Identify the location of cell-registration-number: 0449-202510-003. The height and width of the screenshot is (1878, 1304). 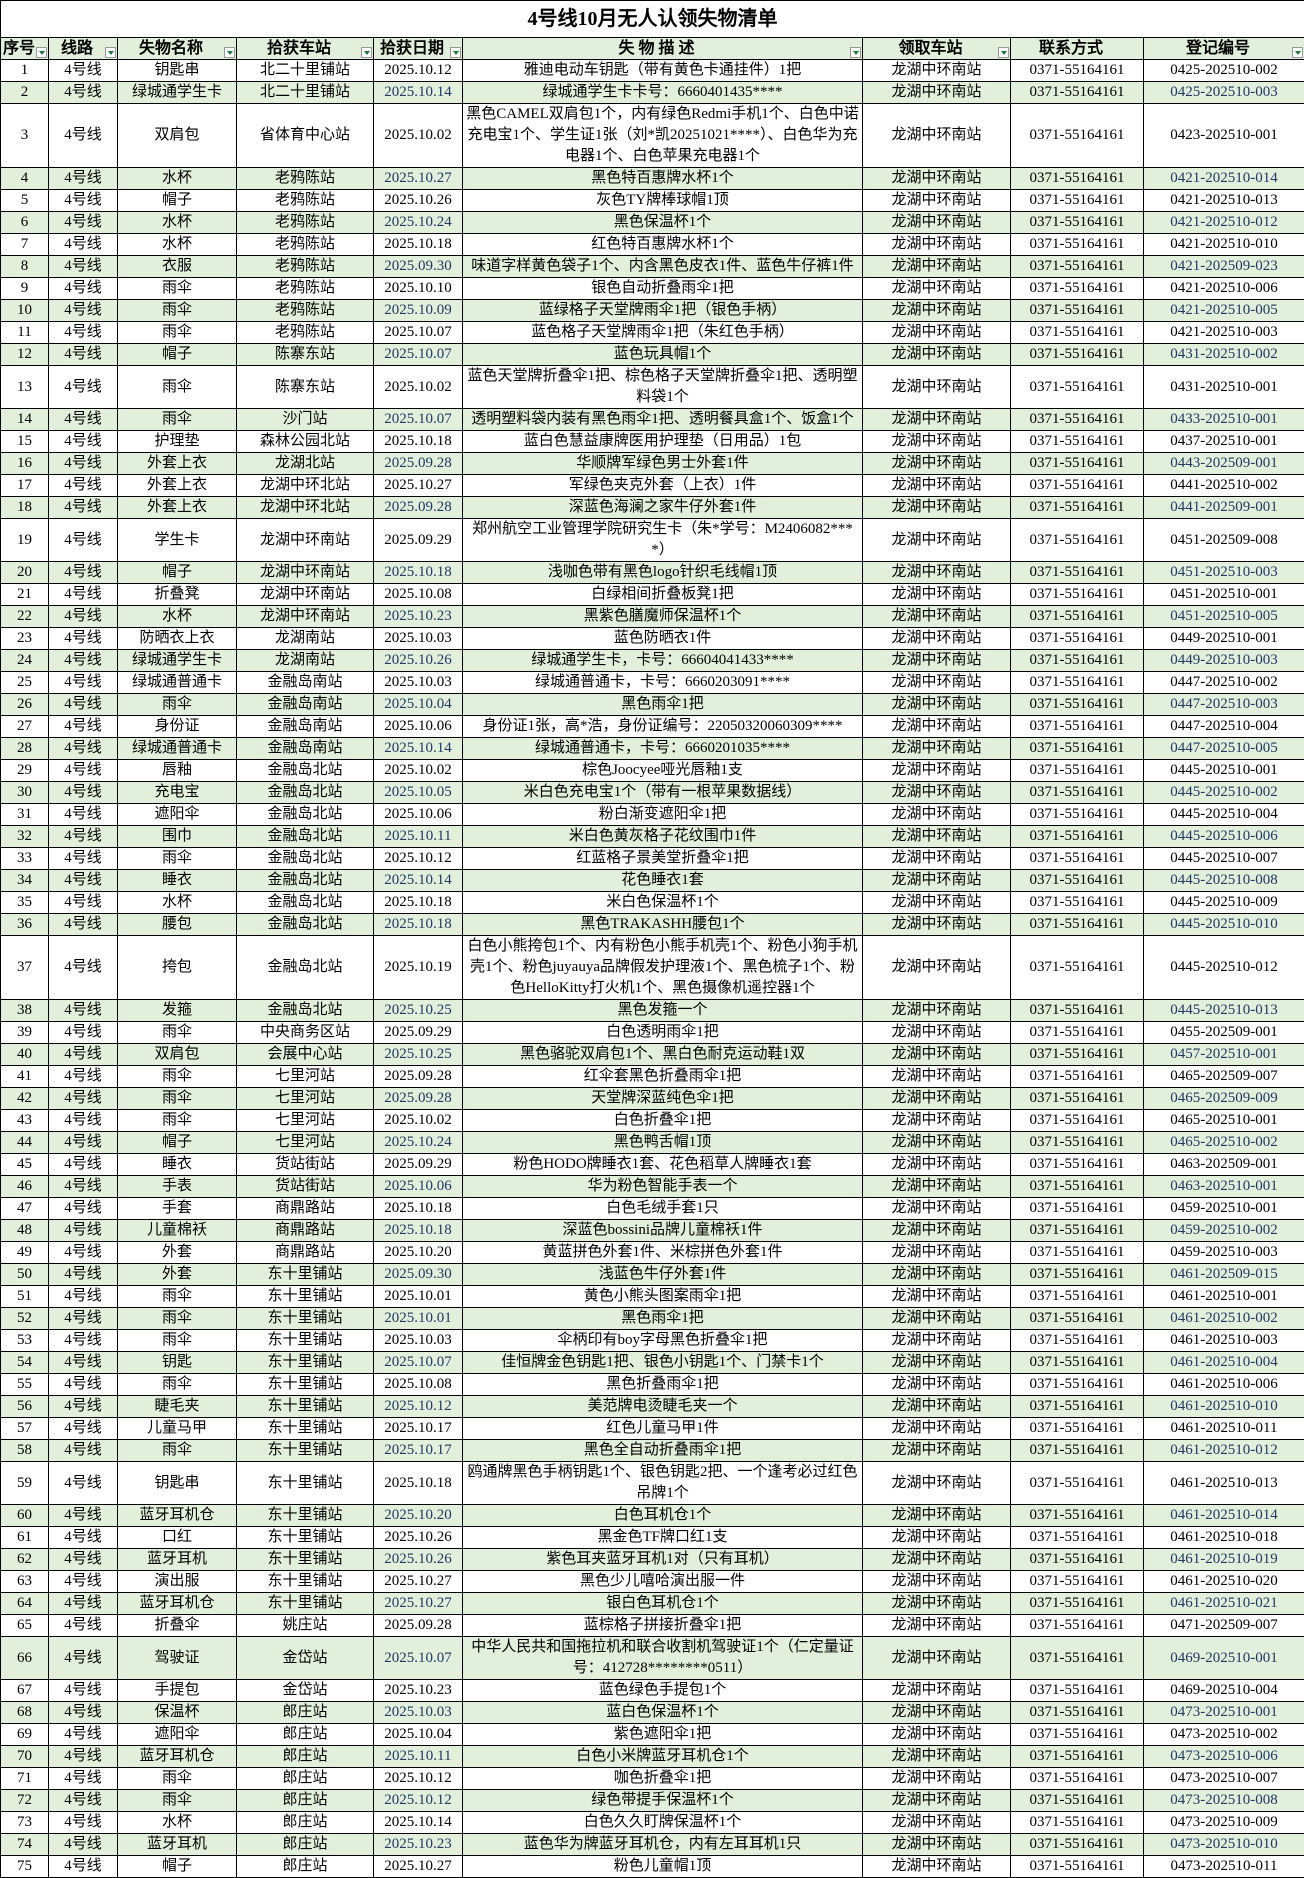
(1224, 661).